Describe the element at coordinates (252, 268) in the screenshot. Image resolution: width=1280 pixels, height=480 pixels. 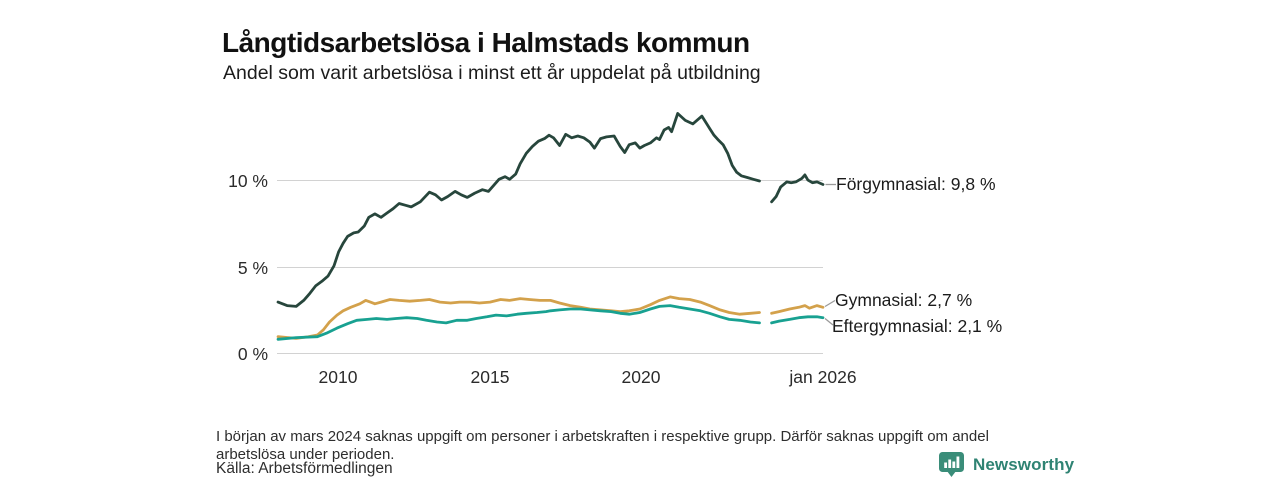
I see `y-tick-5: 5 %` at that location.